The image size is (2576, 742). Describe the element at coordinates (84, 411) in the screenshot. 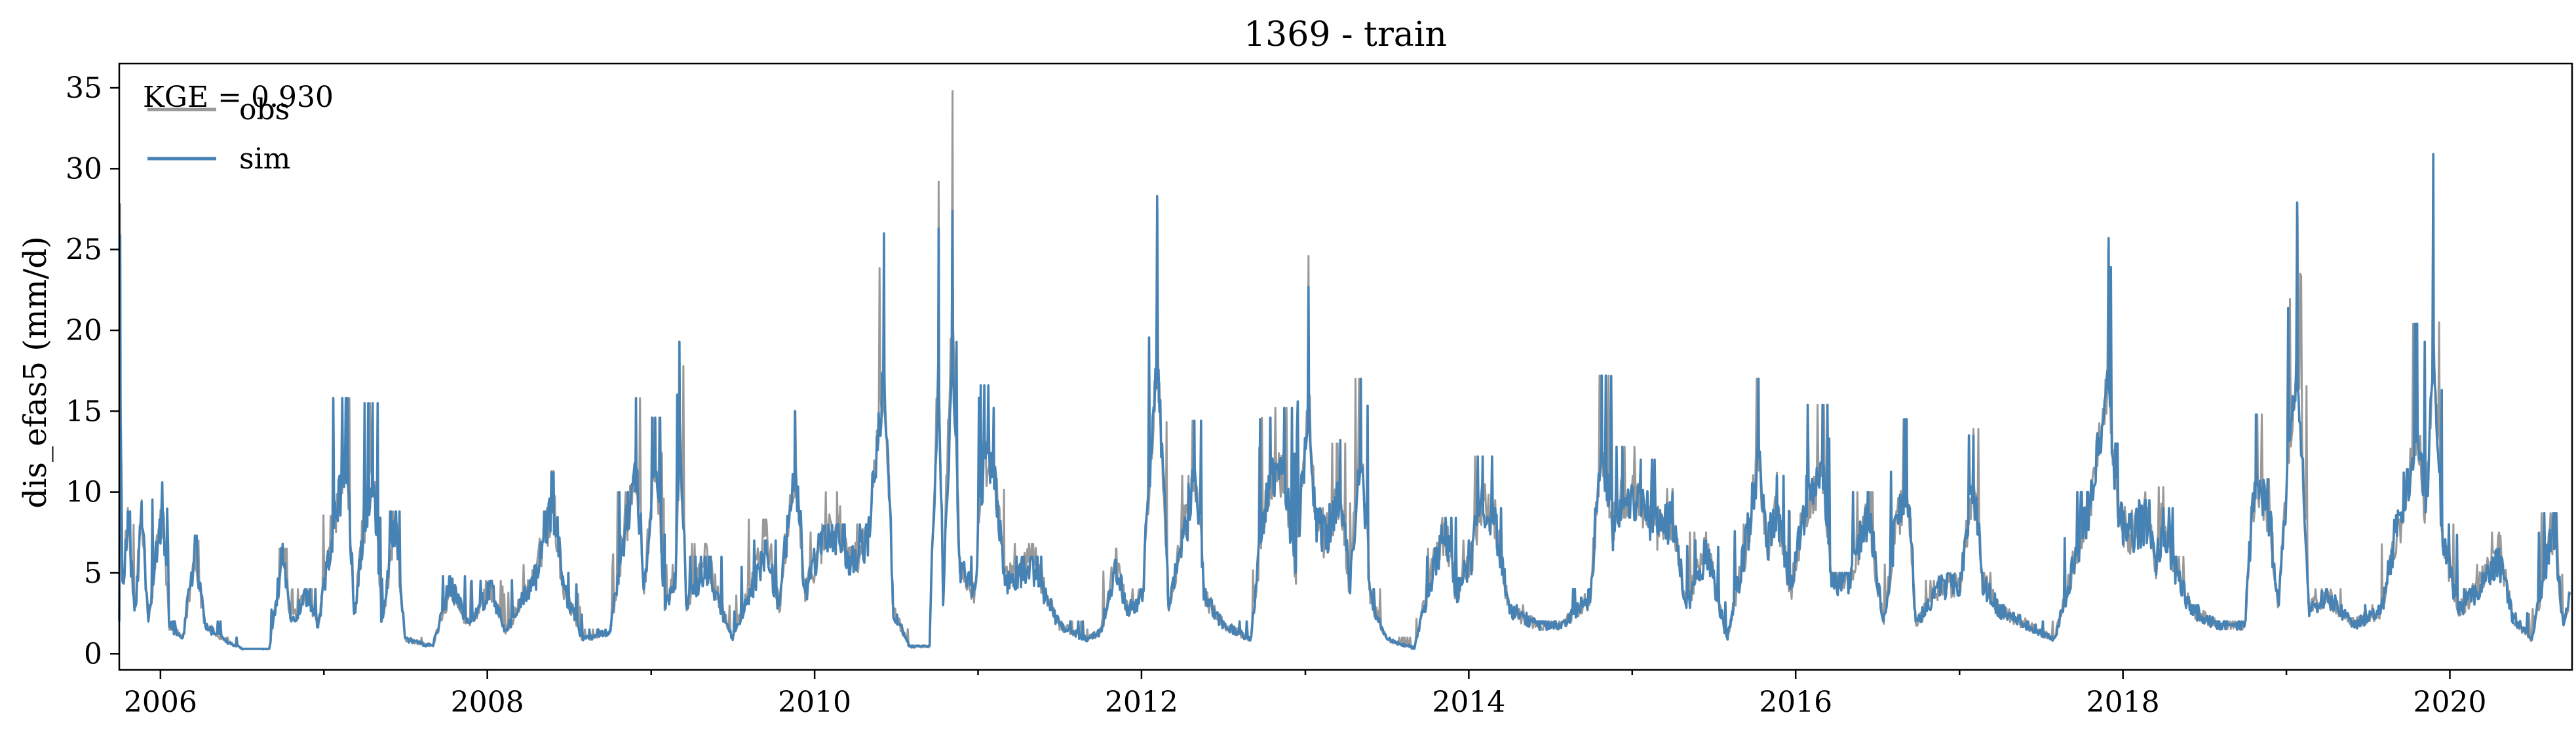

I see `y-tick-label: 15` at that location.